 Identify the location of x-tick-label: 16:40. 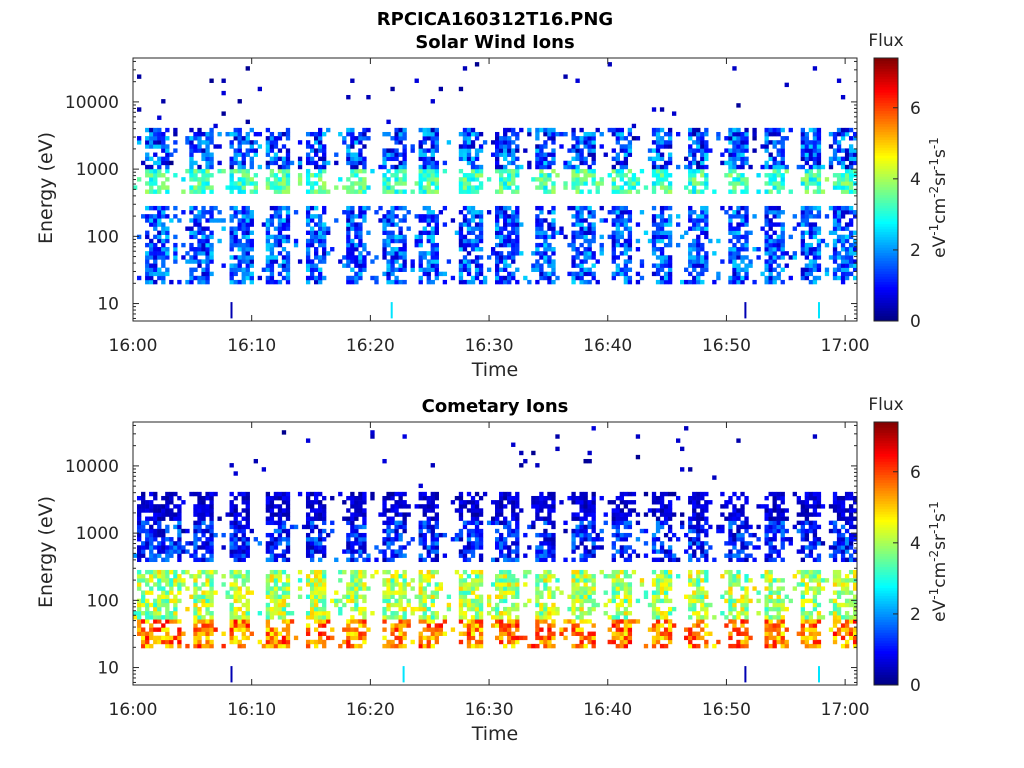
(607, 346).